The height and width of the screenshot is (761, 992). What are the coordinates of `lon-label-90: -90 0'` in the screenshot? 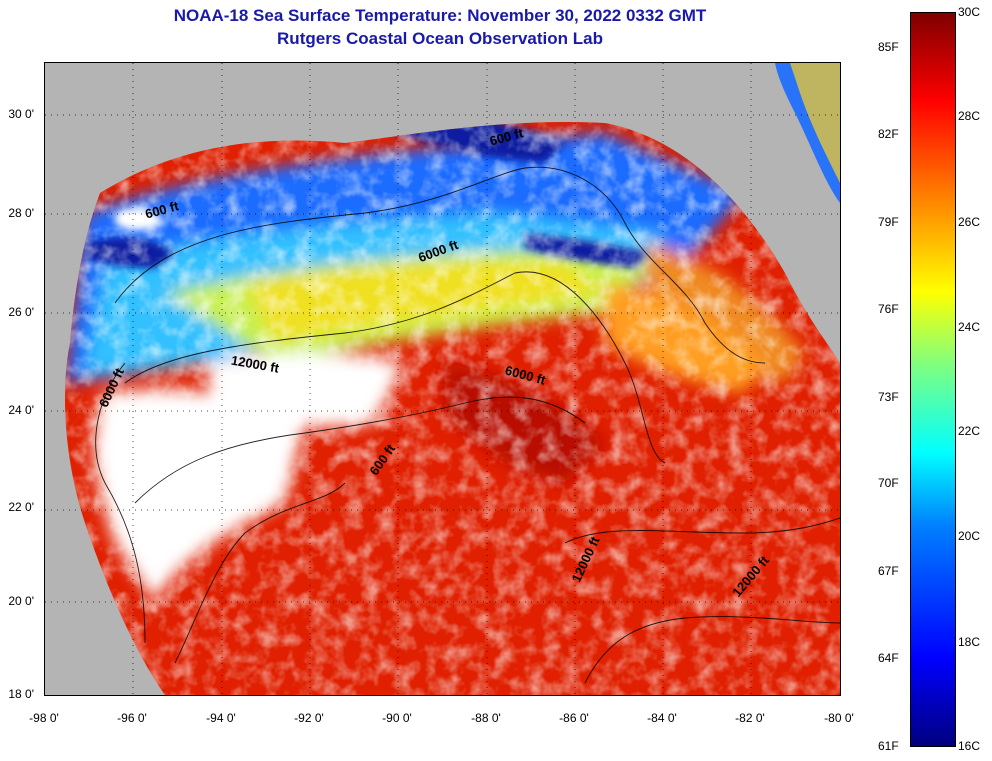 It's located at (397, 718).